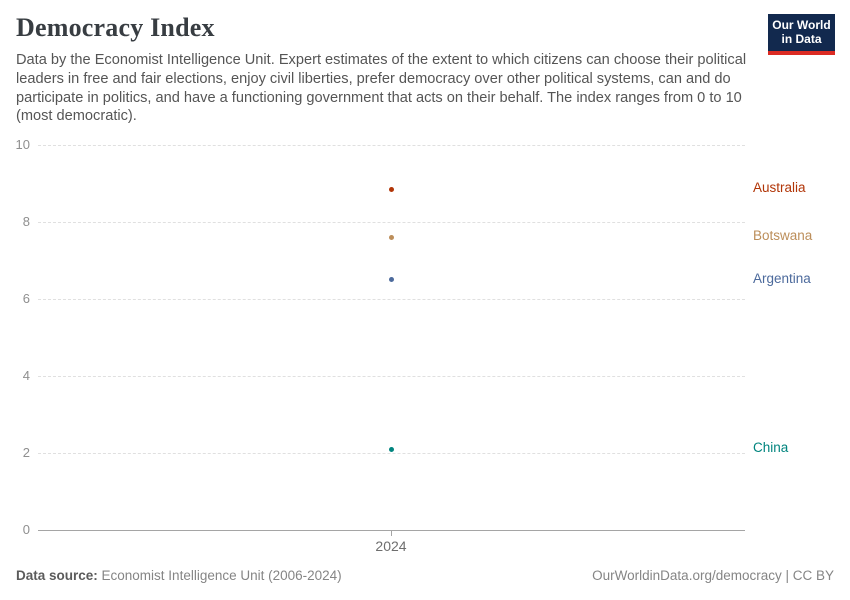  Describe the element at coordinates (782, 278) in the screenshot. I see `entity-label-argentina: Argentina` at that location.